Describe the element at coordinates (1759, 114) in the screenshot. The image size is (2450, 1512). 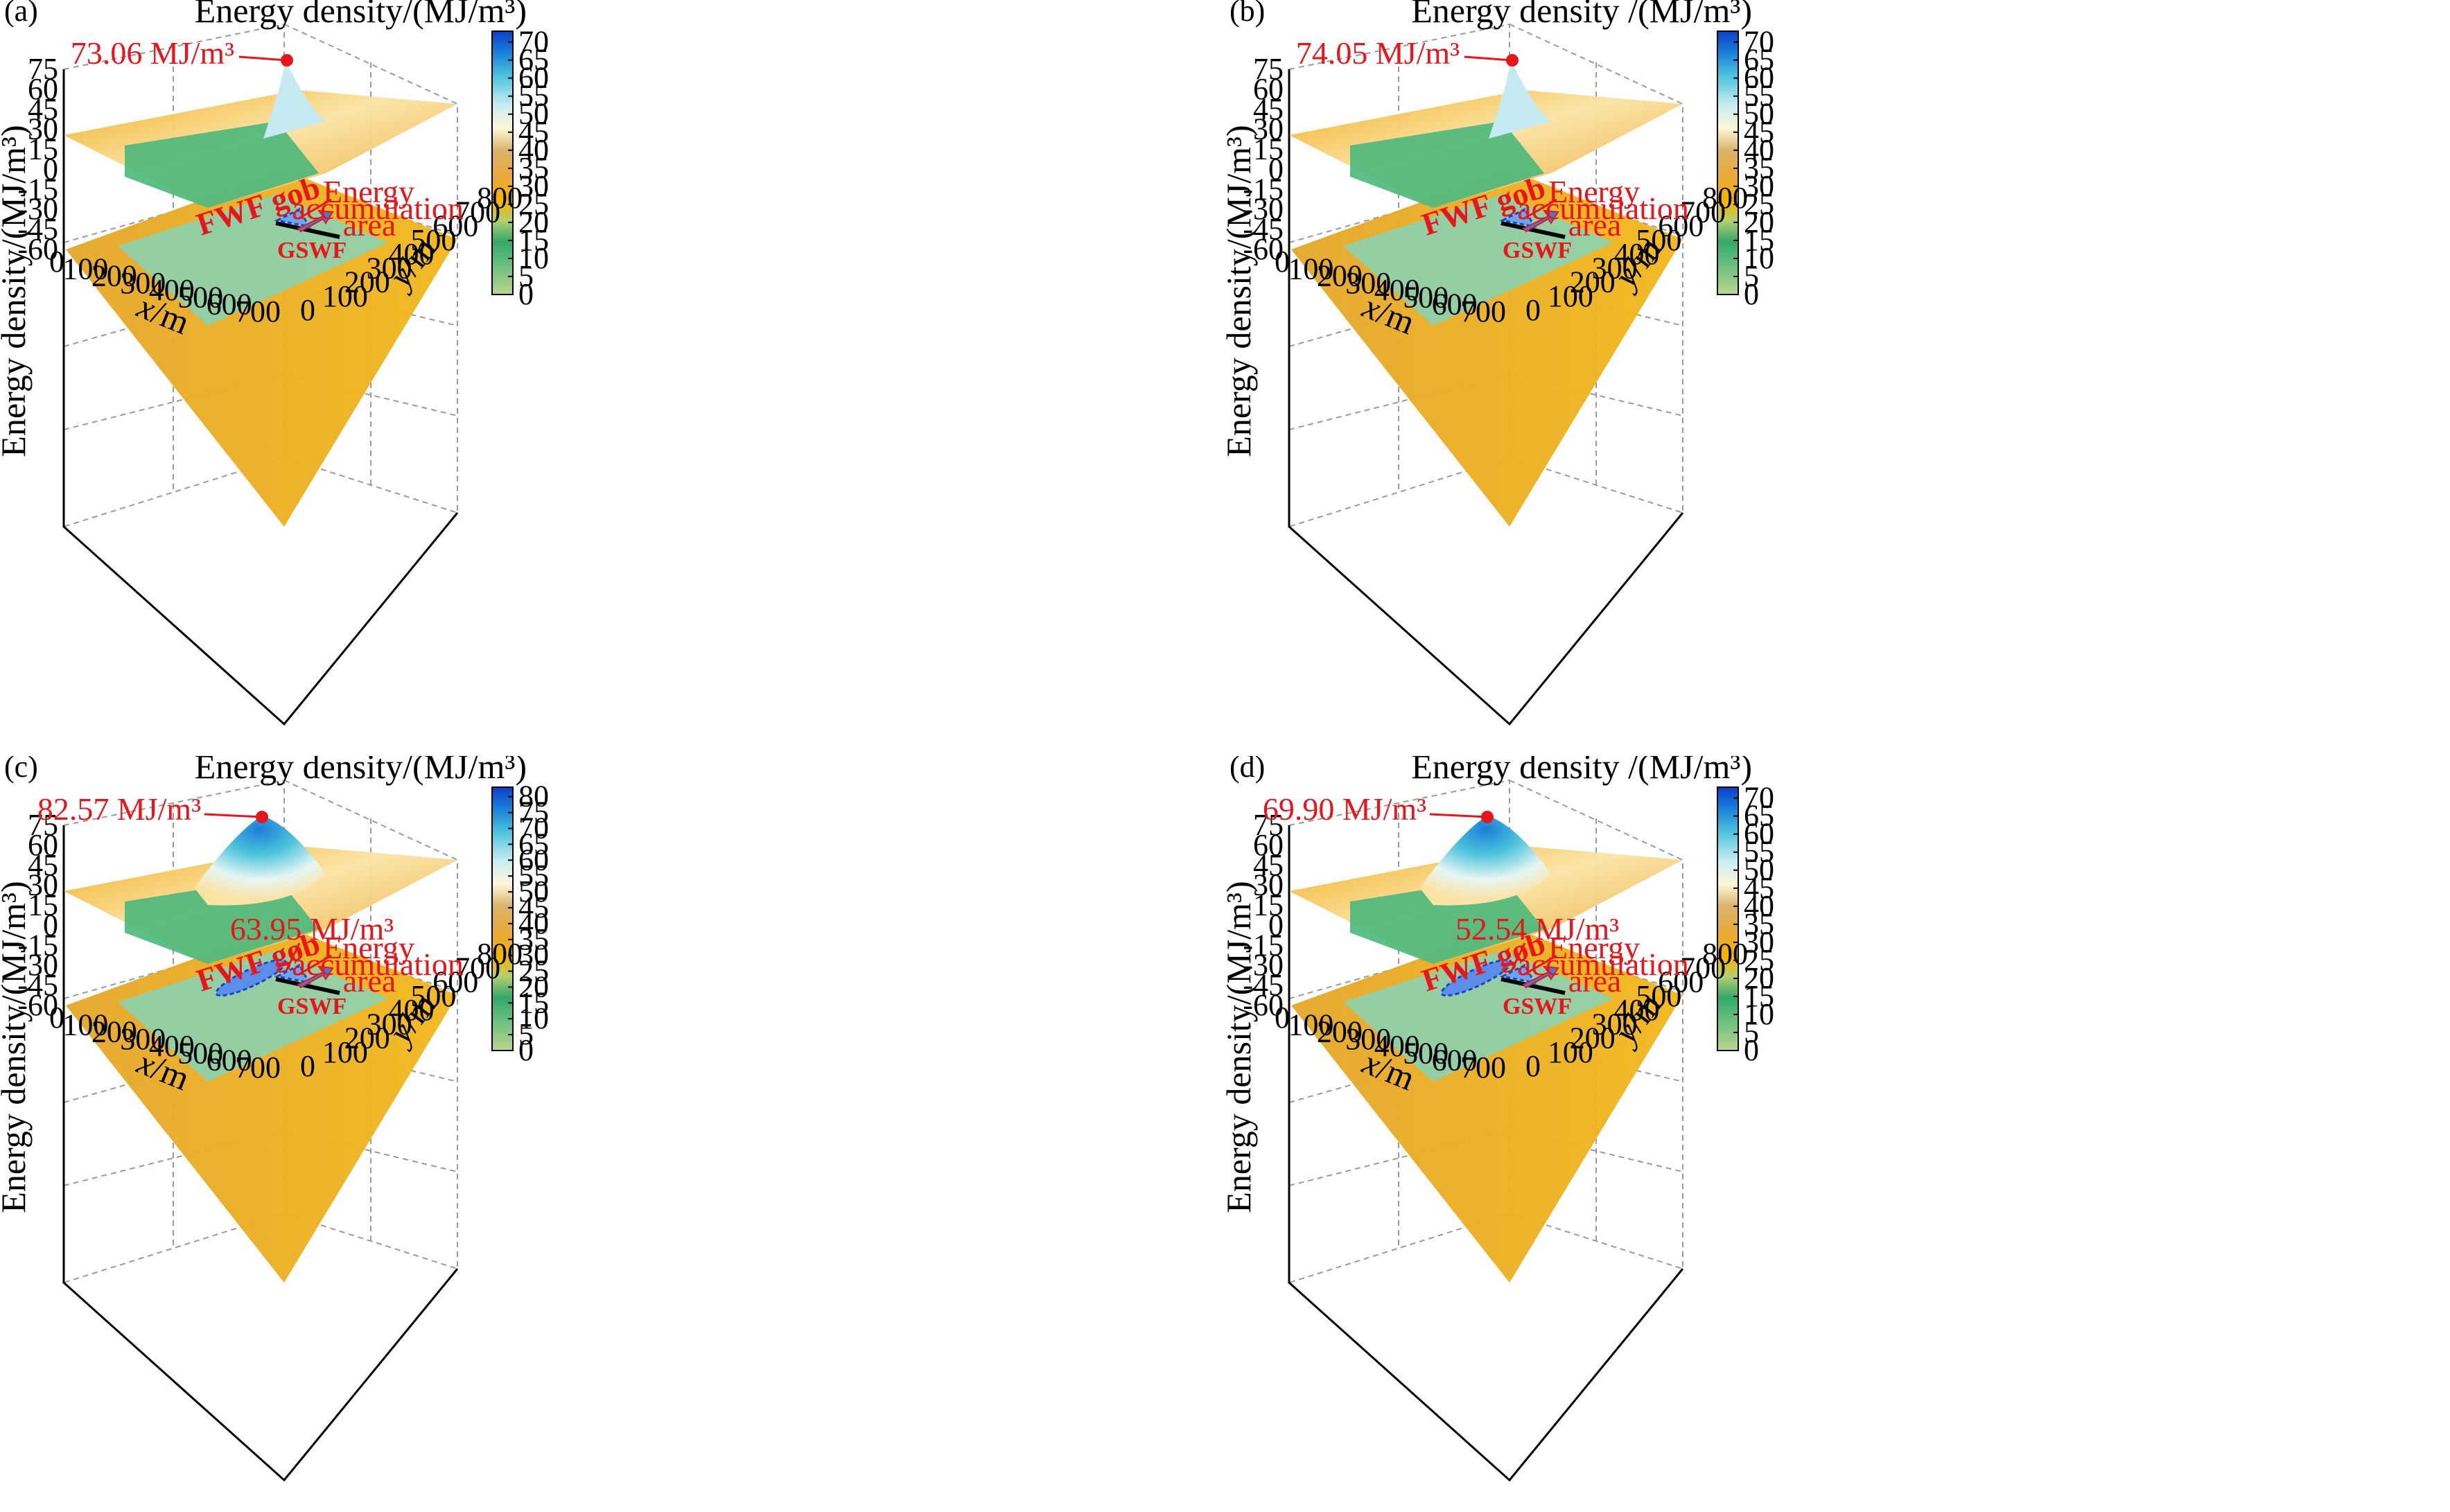
I see `colorbar-tick-label: 50` at that location.